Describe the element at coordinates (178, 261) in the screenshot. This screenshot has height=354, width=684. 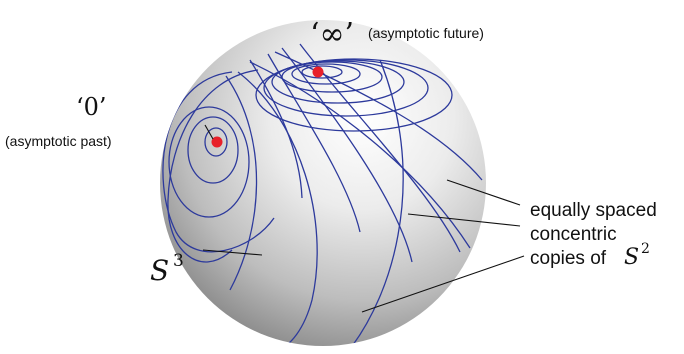
I see `sphere3-exponent: 3` at that location.